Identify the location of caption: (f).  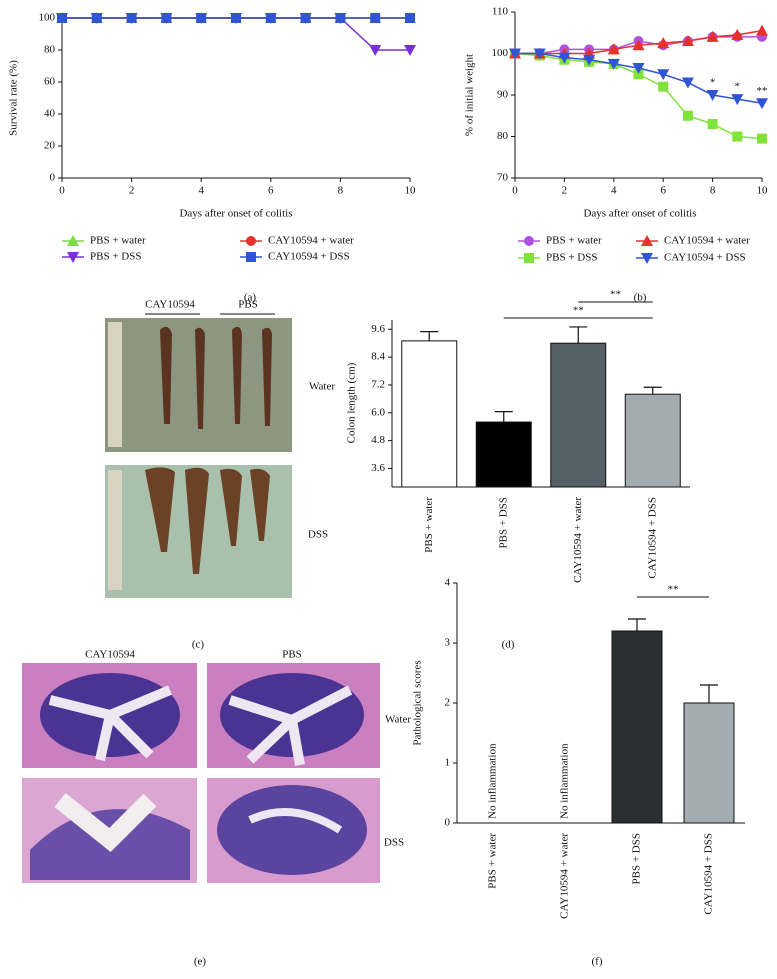
(597, 962).